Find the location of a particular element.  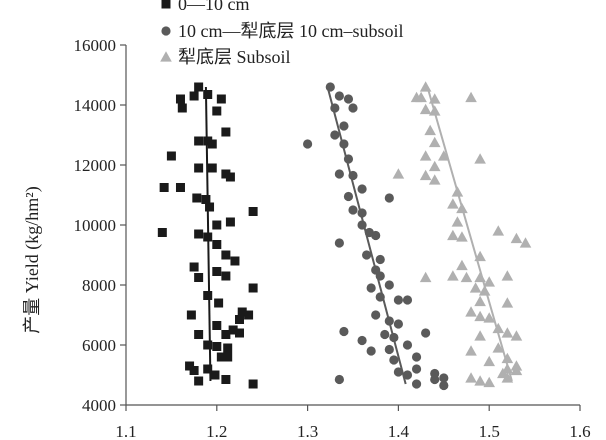

y-axis-title: 产量 Yield (kg/hm²) is located at coordinates (32, 259).